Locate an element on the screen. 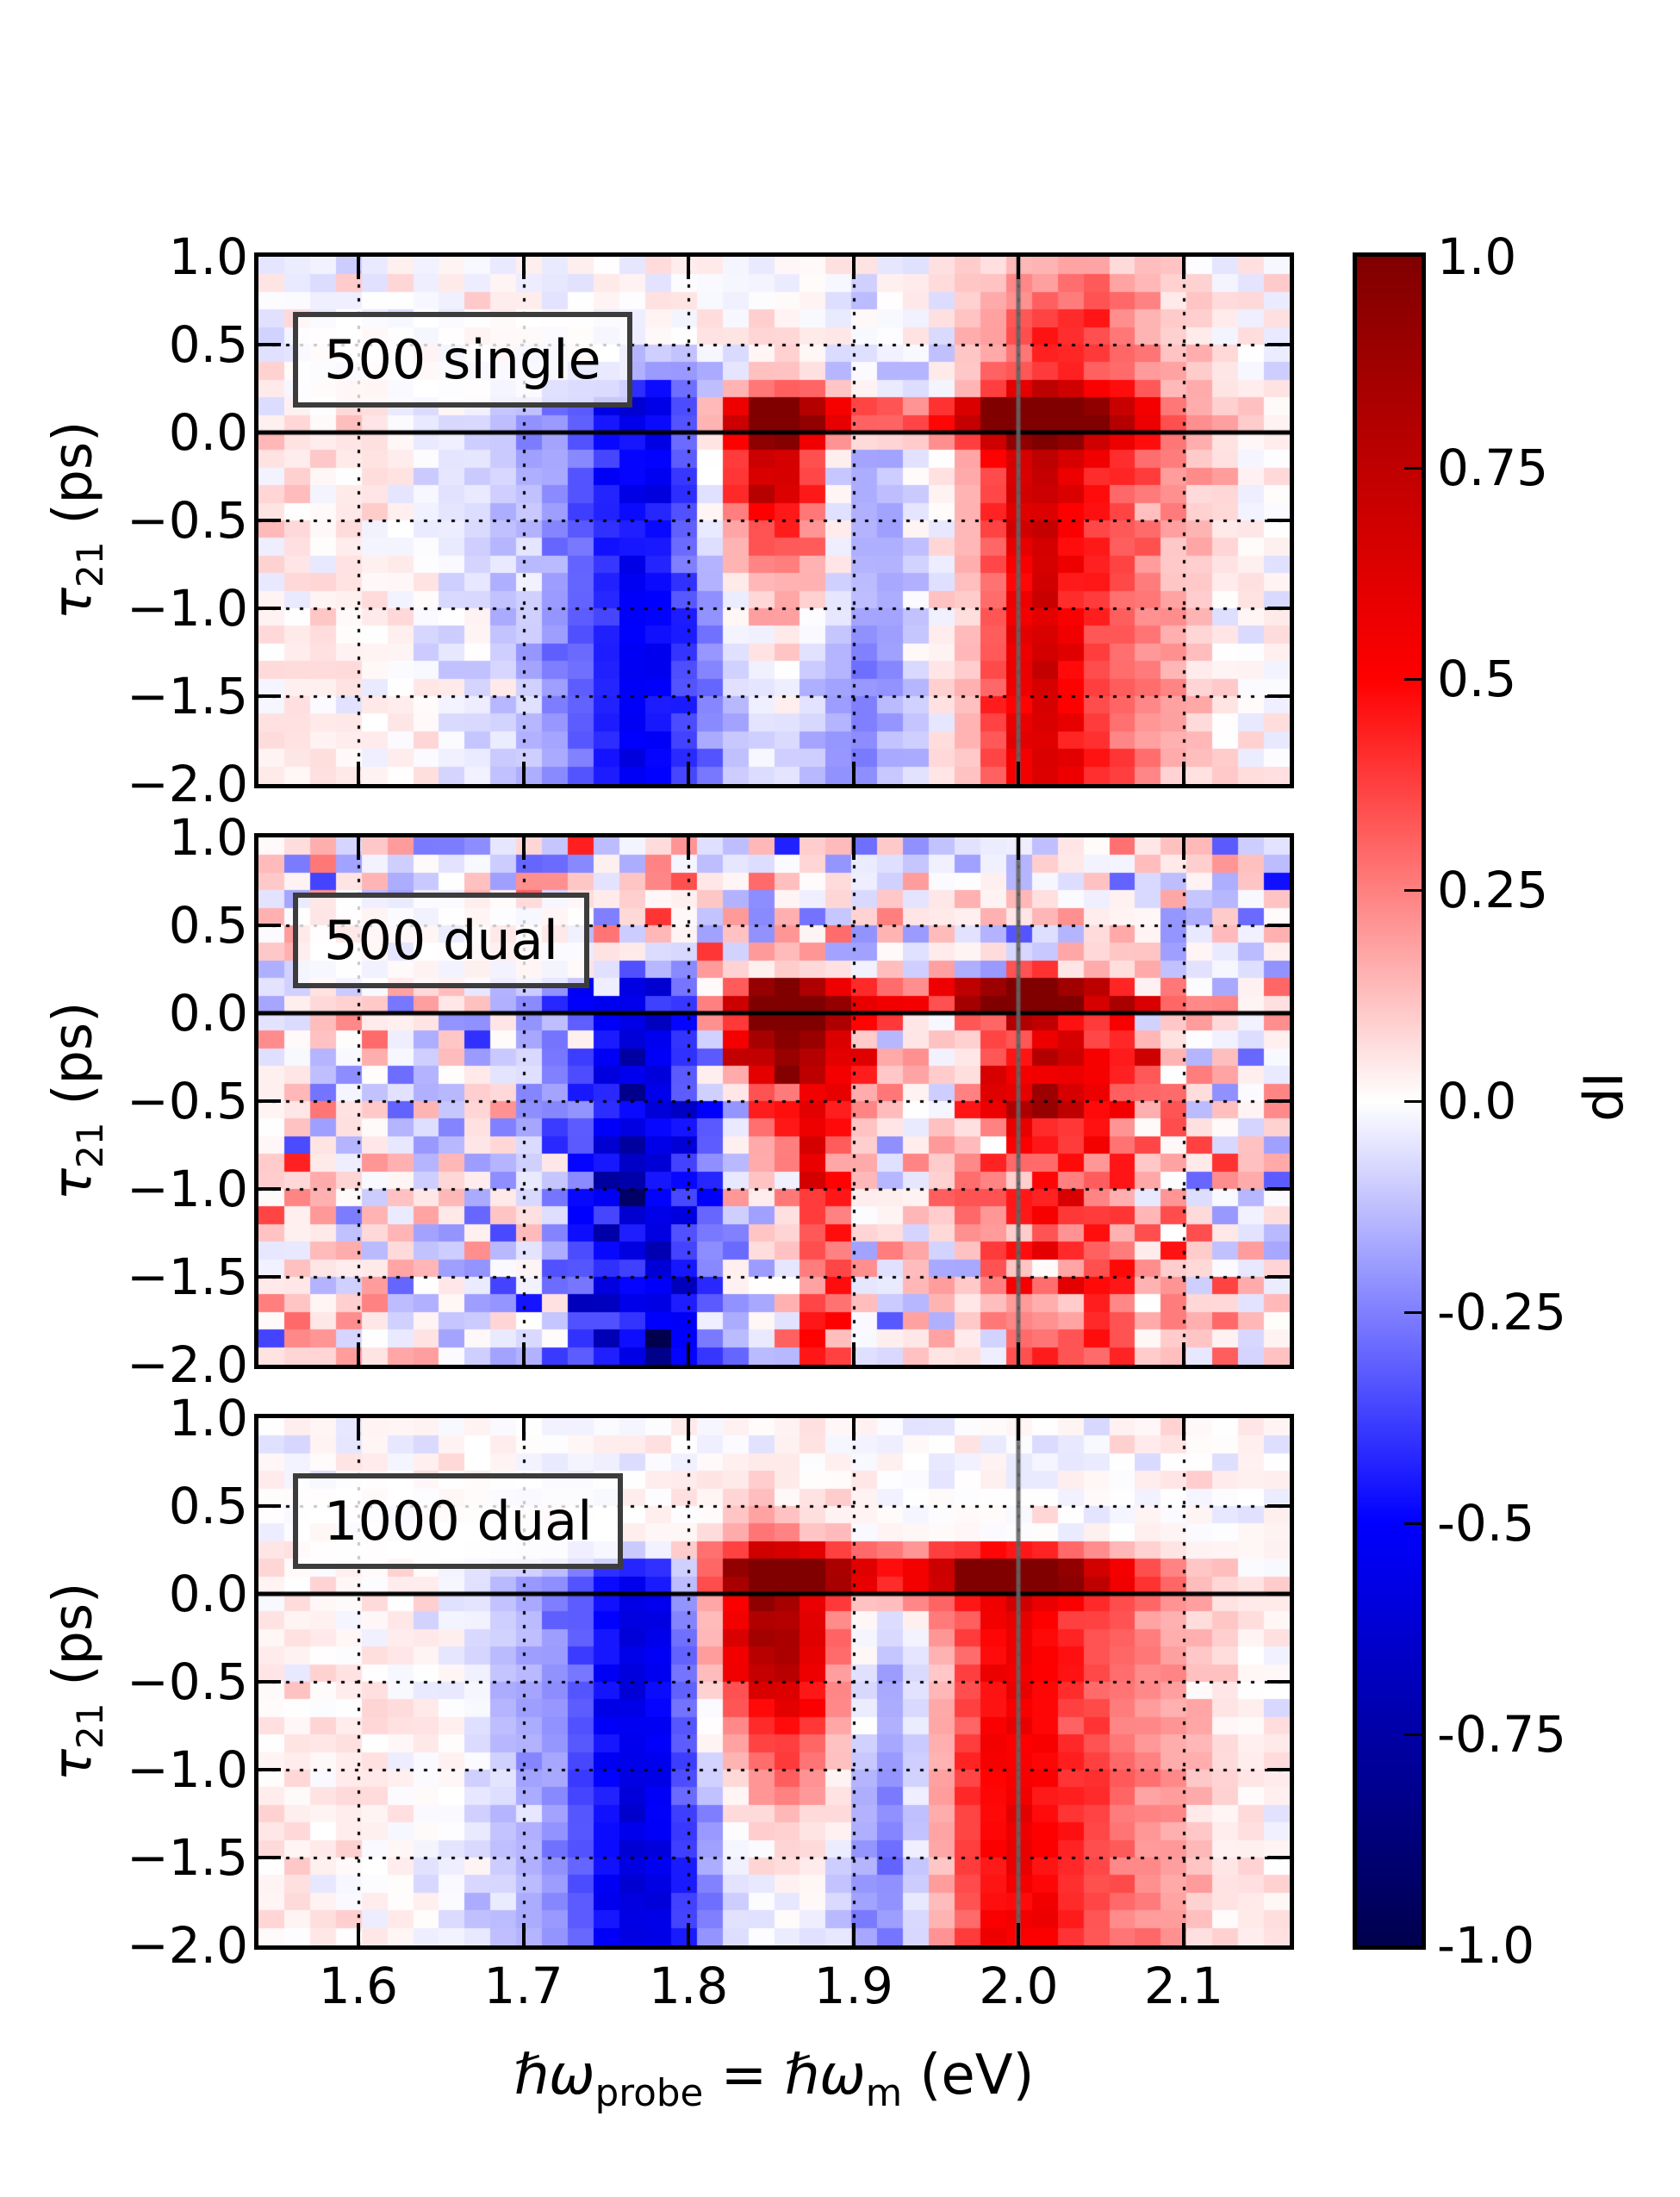  panel-label-box: 500 dual is located at coordinates (441, 941).